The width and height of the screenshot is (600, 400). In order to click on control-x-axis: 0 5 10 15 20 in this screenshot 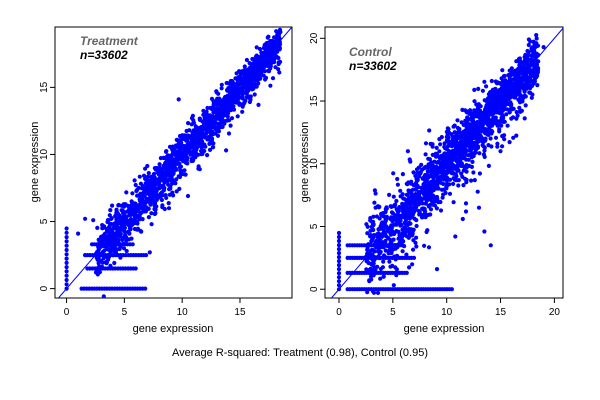, I will do `click(448, 308)`.